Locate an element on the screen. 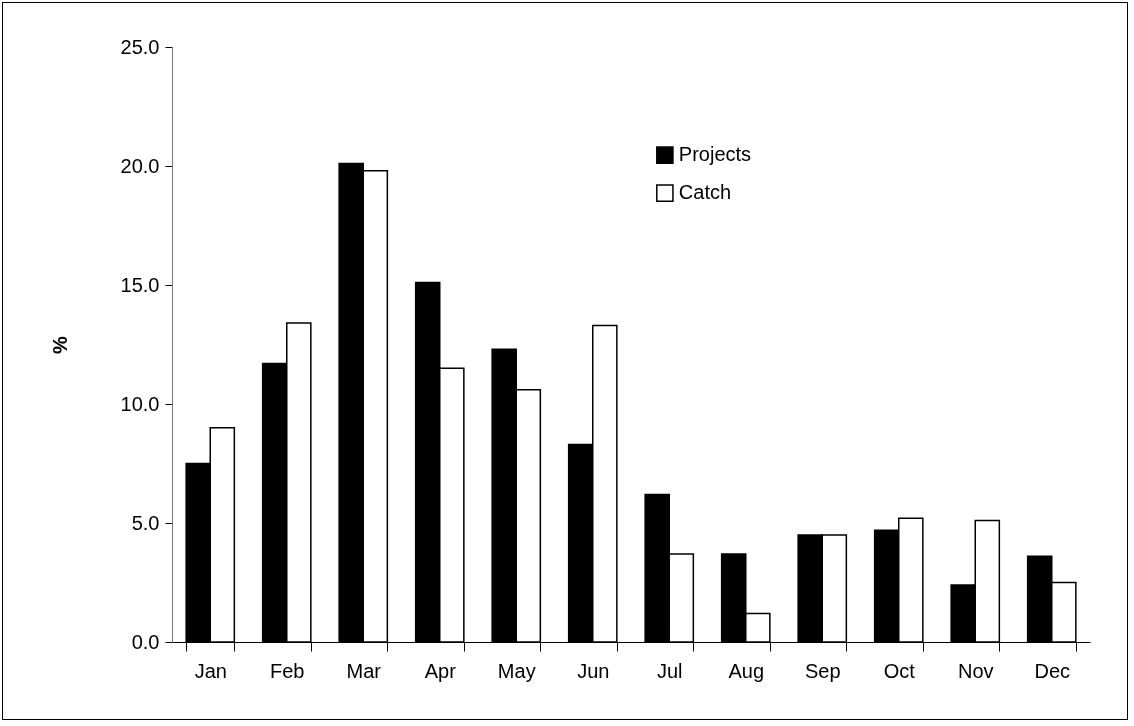 Image resolution: width=1134 pixels, height=726 pixels. x-tick-label: Mar is located at coordinates (364, 670).